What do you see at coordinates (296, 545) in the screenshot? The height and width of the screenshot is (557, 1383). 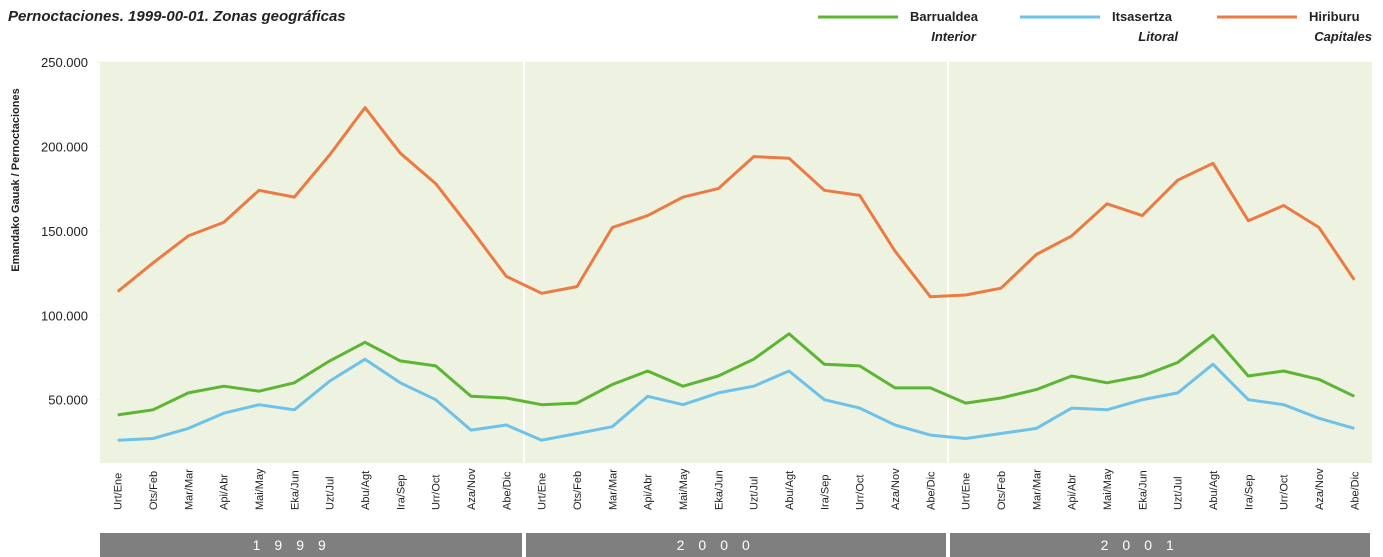 I see `year-label: 1999` at bounding box center [296, 545].